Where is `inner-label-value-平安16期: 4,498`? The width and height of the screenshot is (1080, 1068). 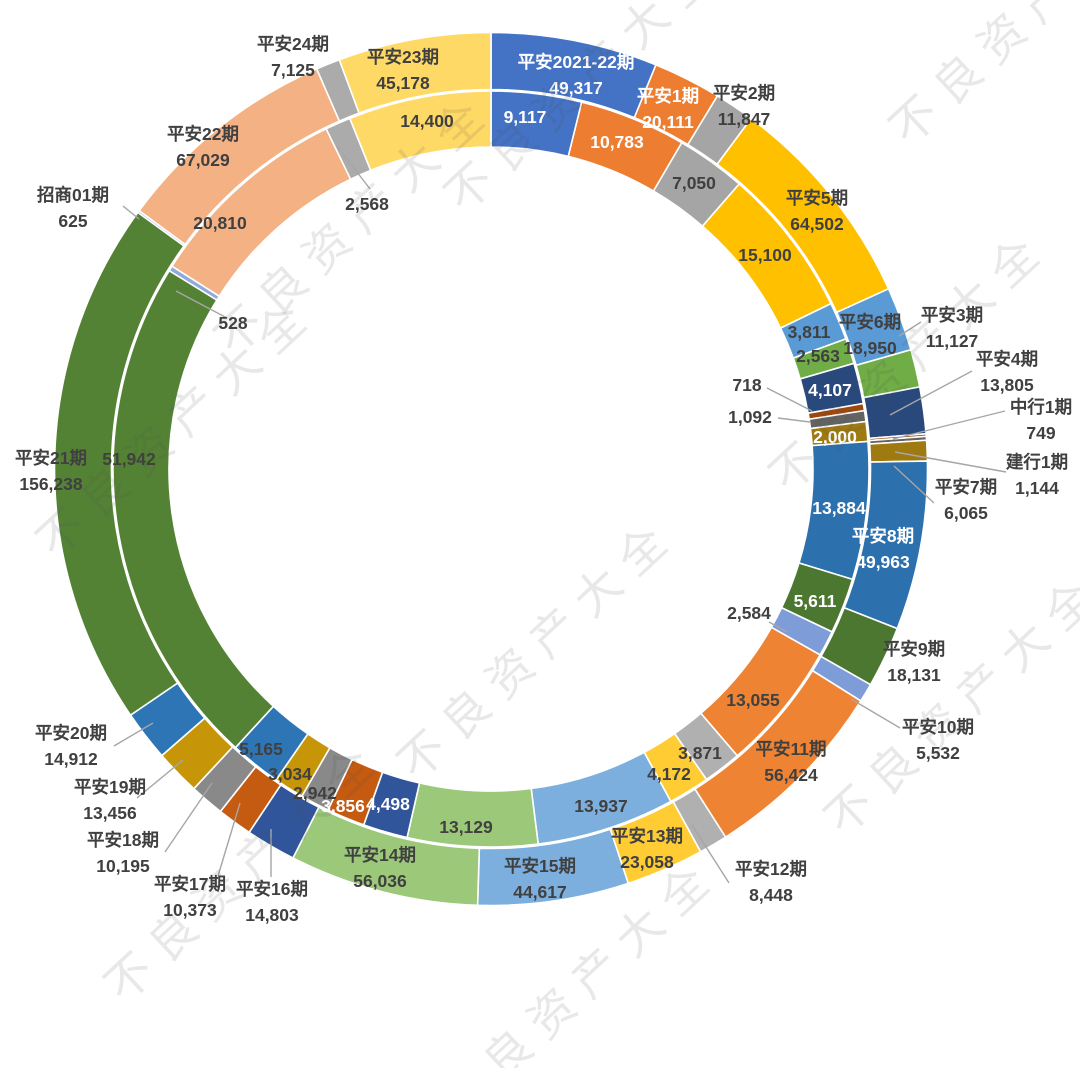 inner-label-value-平安16期: 4,498 is located at coordinates (388, 804).